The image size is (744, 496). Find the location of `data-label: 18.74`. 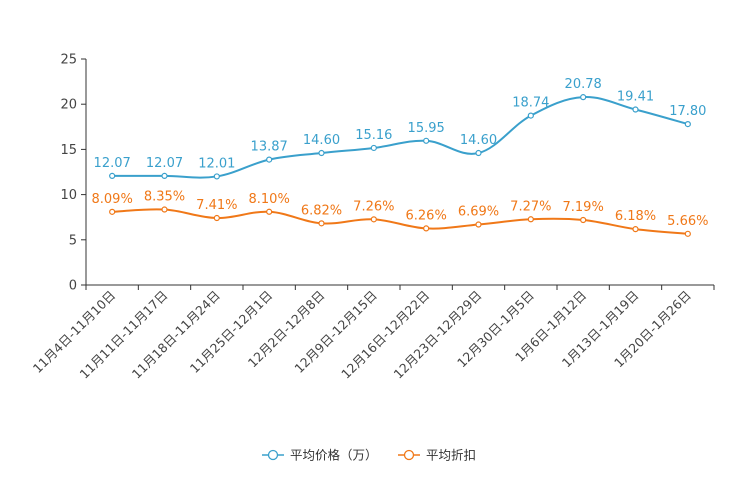

data-label: 18.74 is located at coordinates (530, 103).